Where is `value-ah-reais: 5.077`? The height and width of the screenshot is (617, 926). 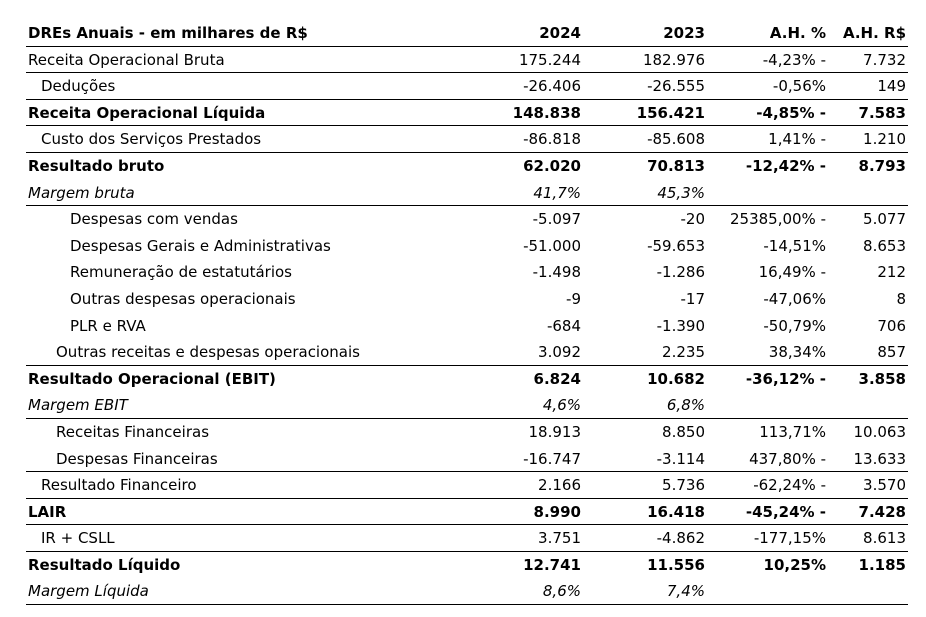
value-ah-reais: 5.077 is located at coordinates (884, 219).